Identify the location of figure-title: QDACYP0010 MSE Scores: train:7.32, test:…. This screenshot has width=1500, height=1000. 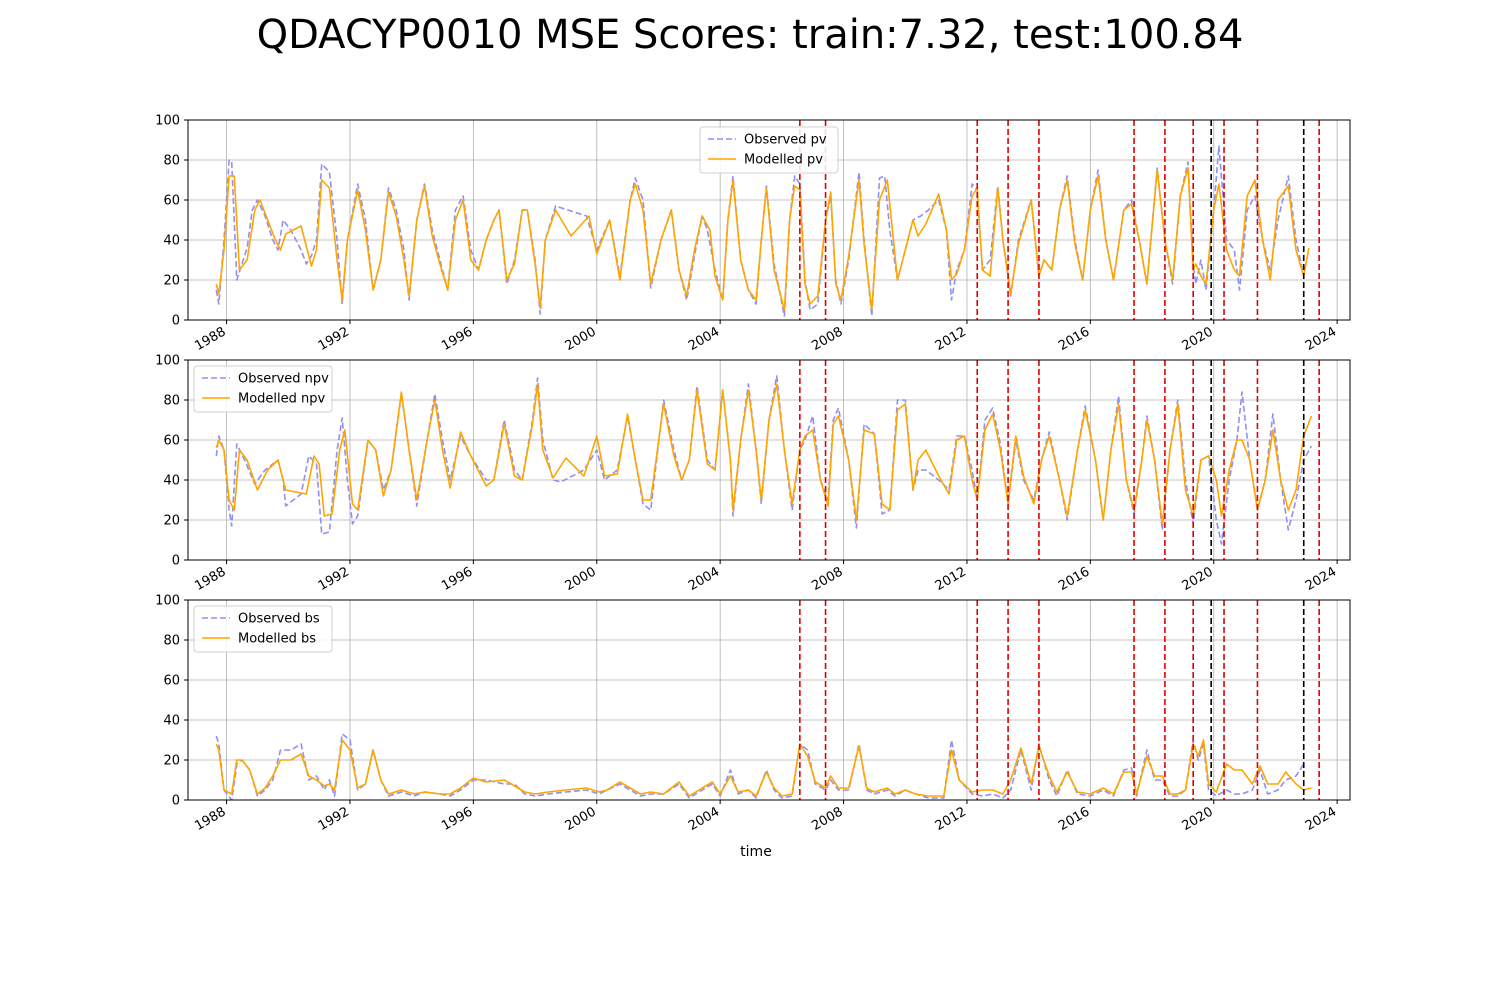
(750, 35).